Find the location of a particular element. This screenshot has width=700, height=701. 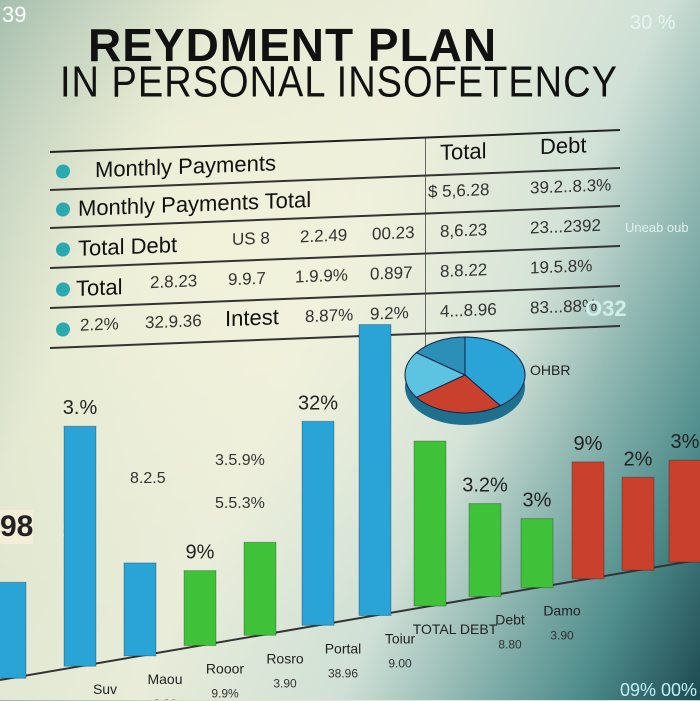

category-sublabel: 9.9% is located at coordinates (225, 693).